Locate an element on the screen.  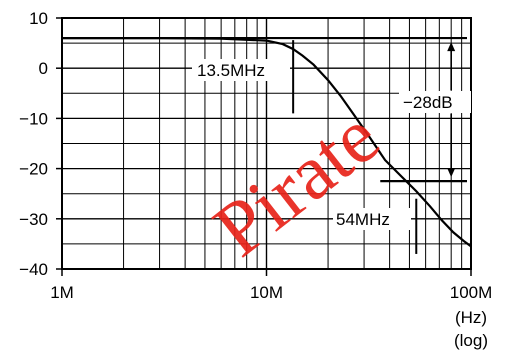
y-tick-label: −30 is located at coordinates (33, 219).